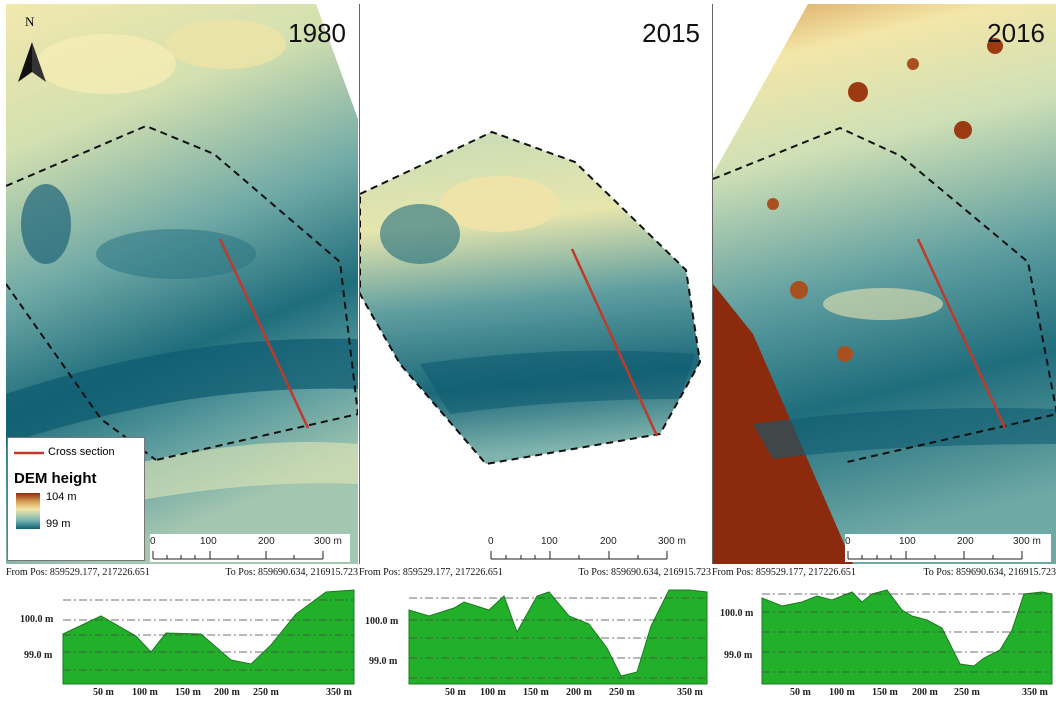 This screenshot has height=704, width=1056. What do you see at coordinates (28, 511) in the screenshot?
I see `dem-color-ramp` at bounding box center [28, 511].